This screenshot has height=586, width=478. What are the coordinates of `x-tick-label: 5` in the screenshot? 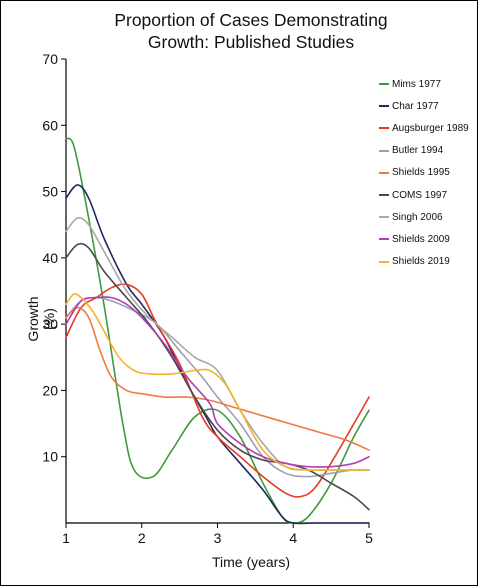 It's located at (369, 538).